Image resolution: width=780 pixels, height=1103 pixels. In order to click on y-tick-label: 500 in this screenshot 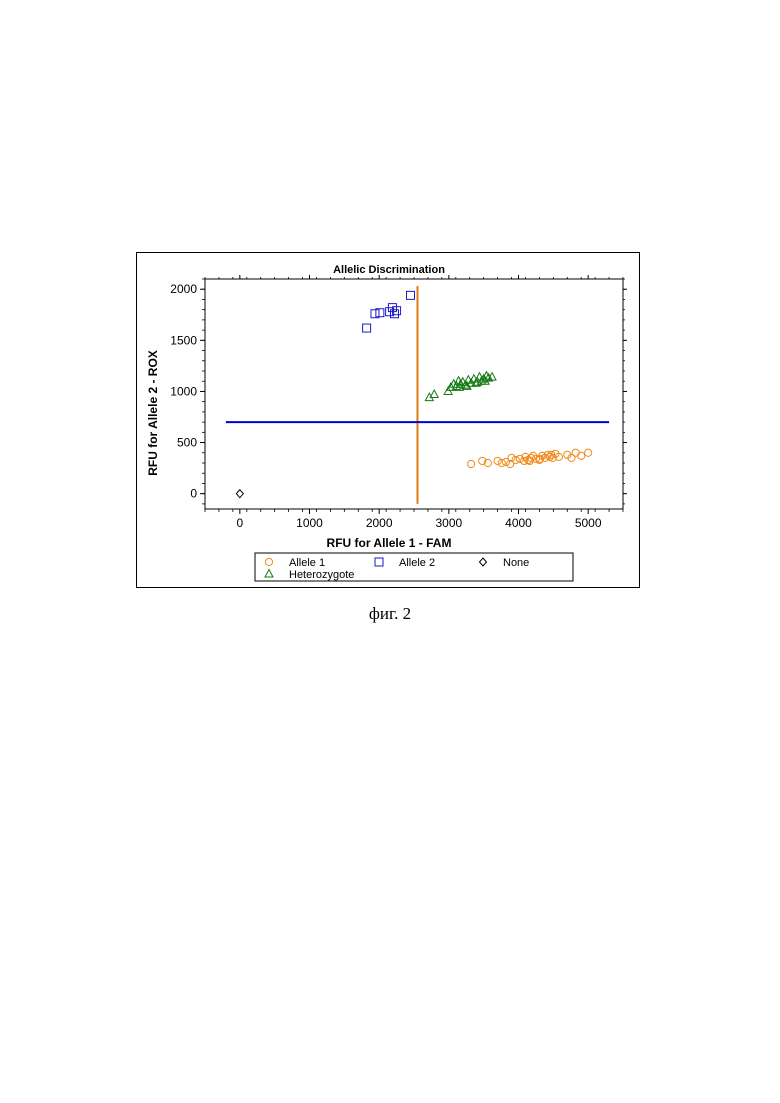, I will do `click(187, 443)`.